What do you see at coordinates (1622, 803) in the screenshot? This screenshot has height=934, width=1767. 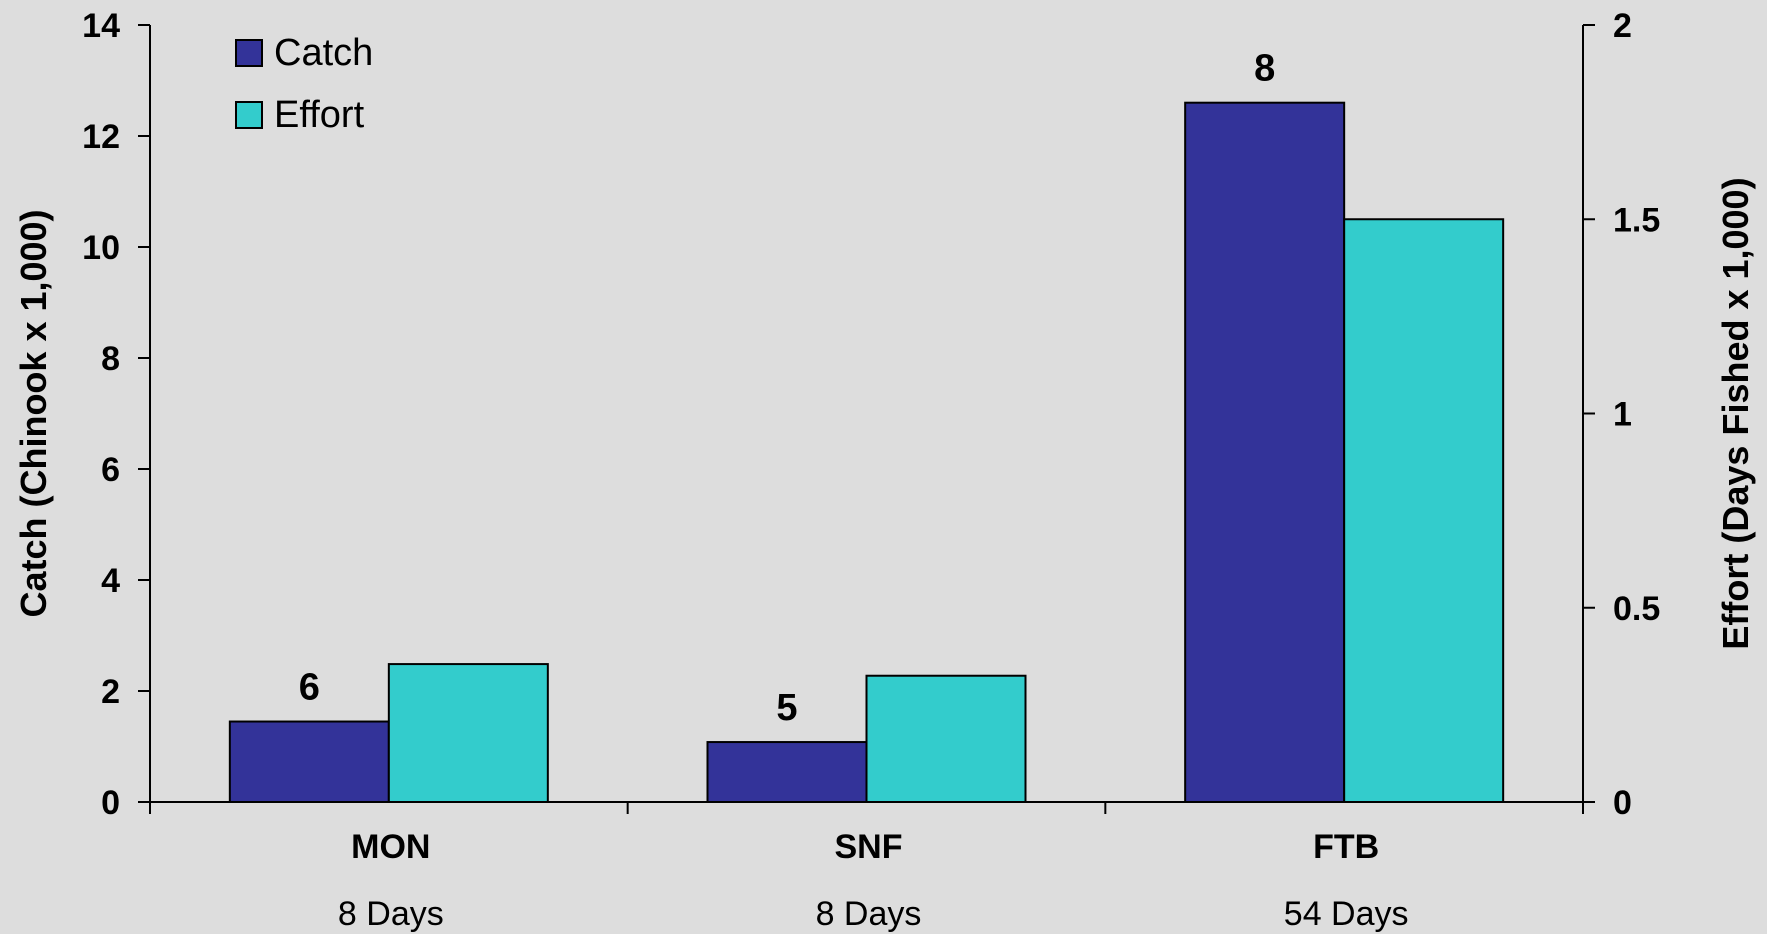 I see `y-right-tick-label: 0` at bounding box center [1622, 803].